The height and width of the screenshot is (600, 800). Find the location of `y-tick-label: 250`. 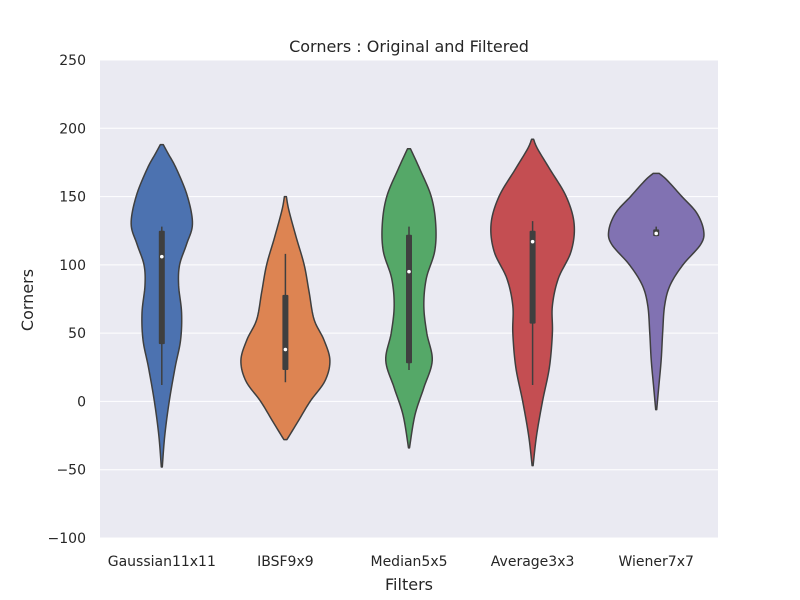

y-tick-label: 250 is located at coordinates (72, 61).